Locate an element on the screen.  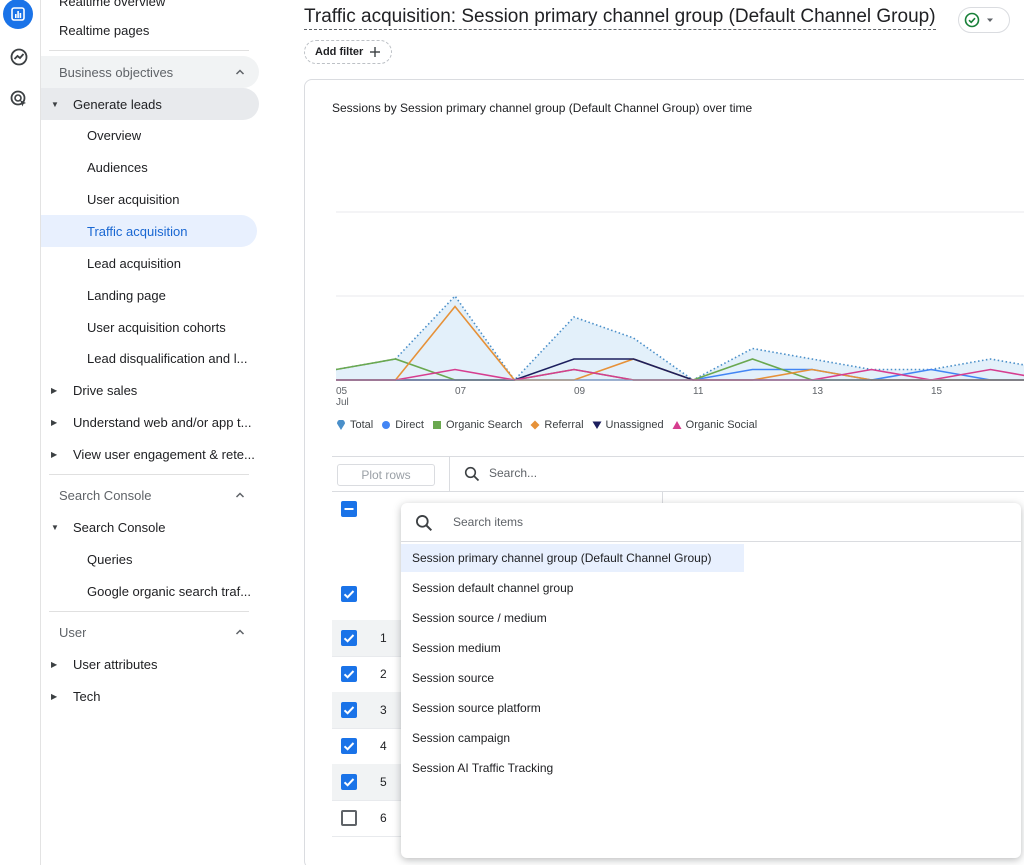
nav-item-generate-leads: ▼ Generate leads is located at coordinates (150, 104).